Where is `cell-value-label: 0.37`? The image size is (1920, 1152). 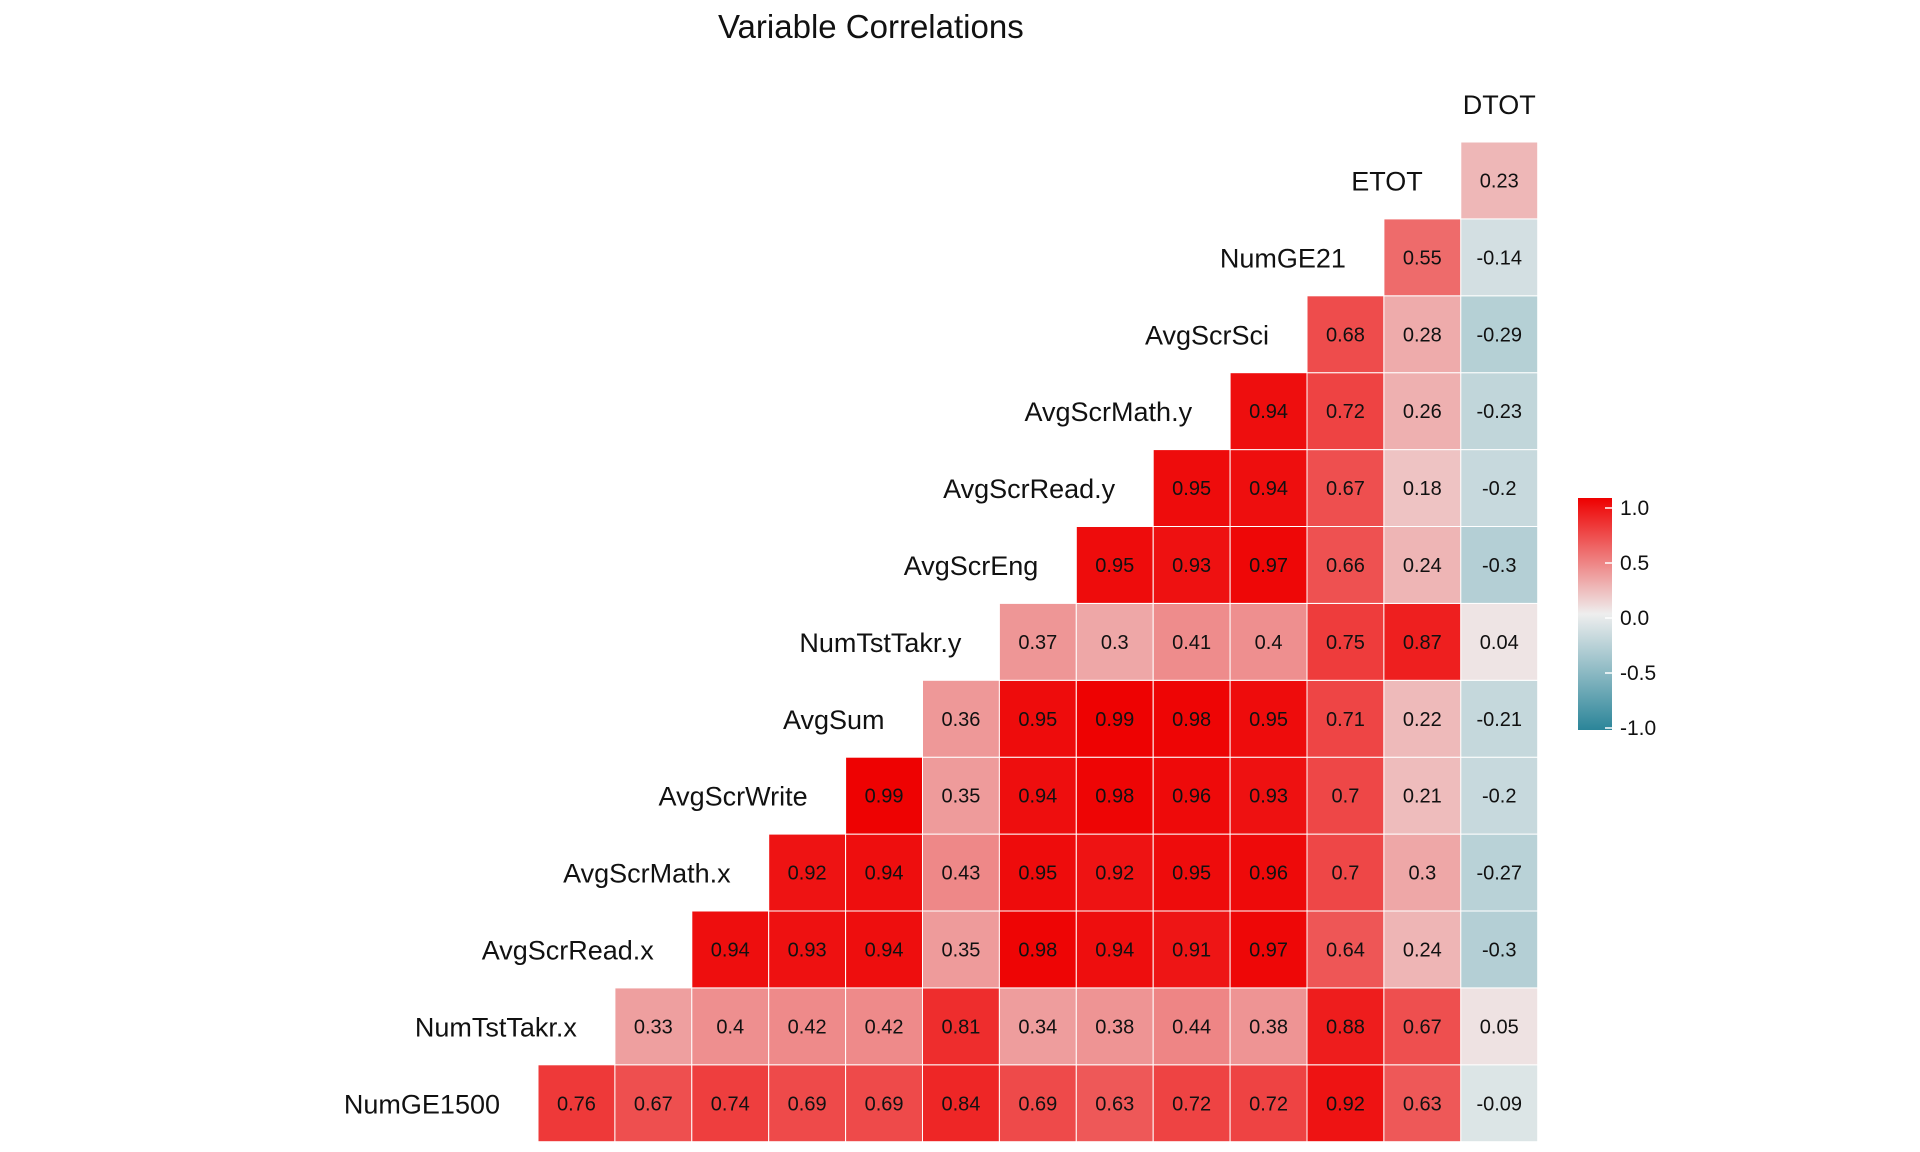 cell-value-label: 0.37 is located at coordinates (1037, 643).